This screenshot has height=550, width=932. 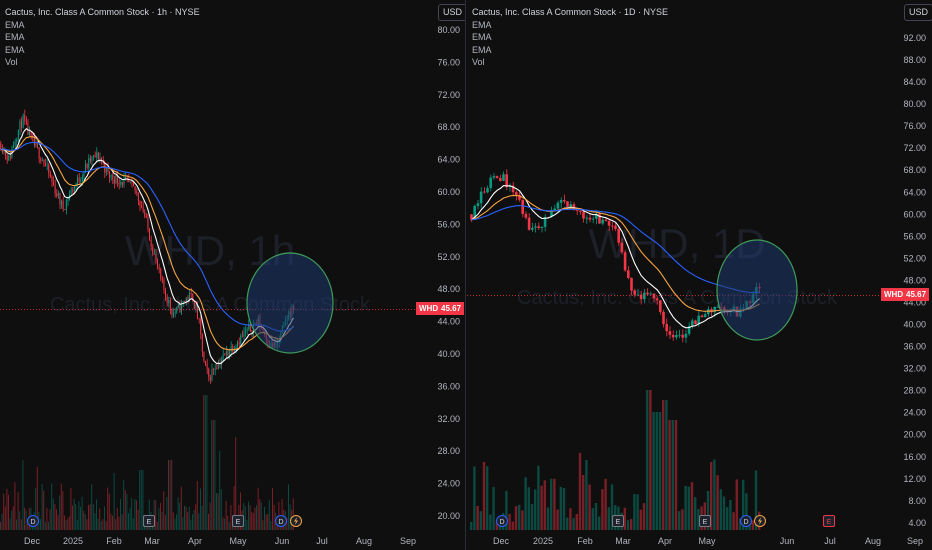 I want to click on ema-line-fast, so click(x=615, y=257).